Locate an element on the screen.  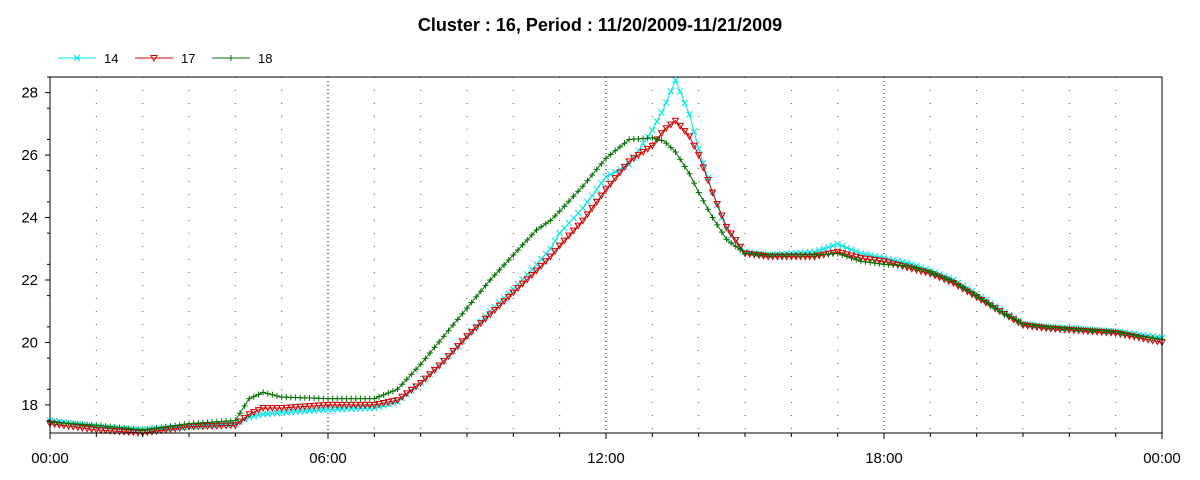
y-tick-label: 18 is located at coordinates (29, 405).